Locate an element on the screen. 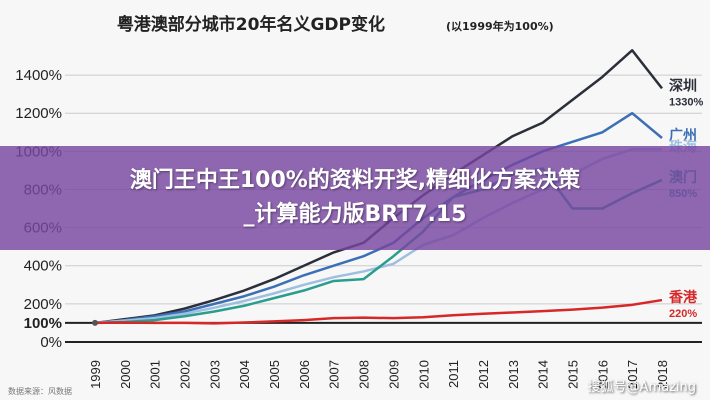  x-tick-label: 2015 is located at coordinates (572, 374).